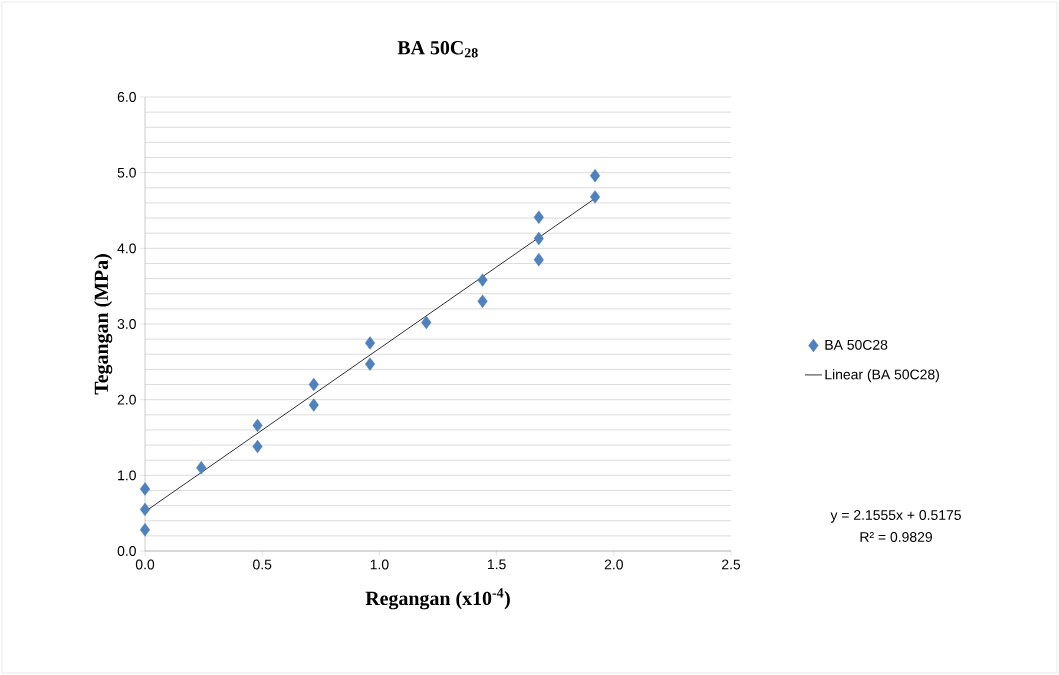  What do you see at coordinates (895, 516) in the screenshot?
I see `text: y = 2.1555x + 0.5175` at bounding box center [895, 516].